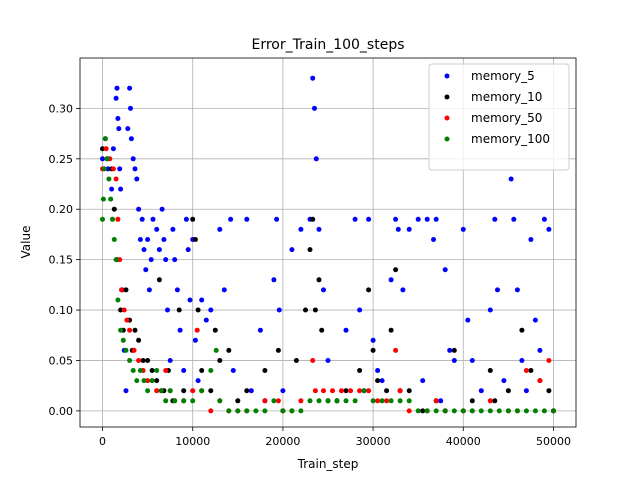 The width and height of the screenshot is (640, 480). Describe the element at coordinates (61, 260) in the screenshot. I see `y-tick-label: 0.15` at that location.